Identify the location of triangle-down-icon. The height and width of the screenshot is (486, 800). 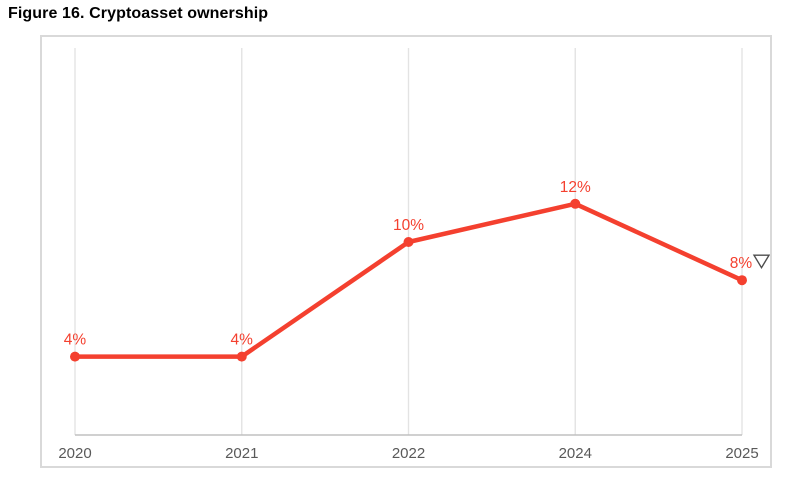
(761, 262).